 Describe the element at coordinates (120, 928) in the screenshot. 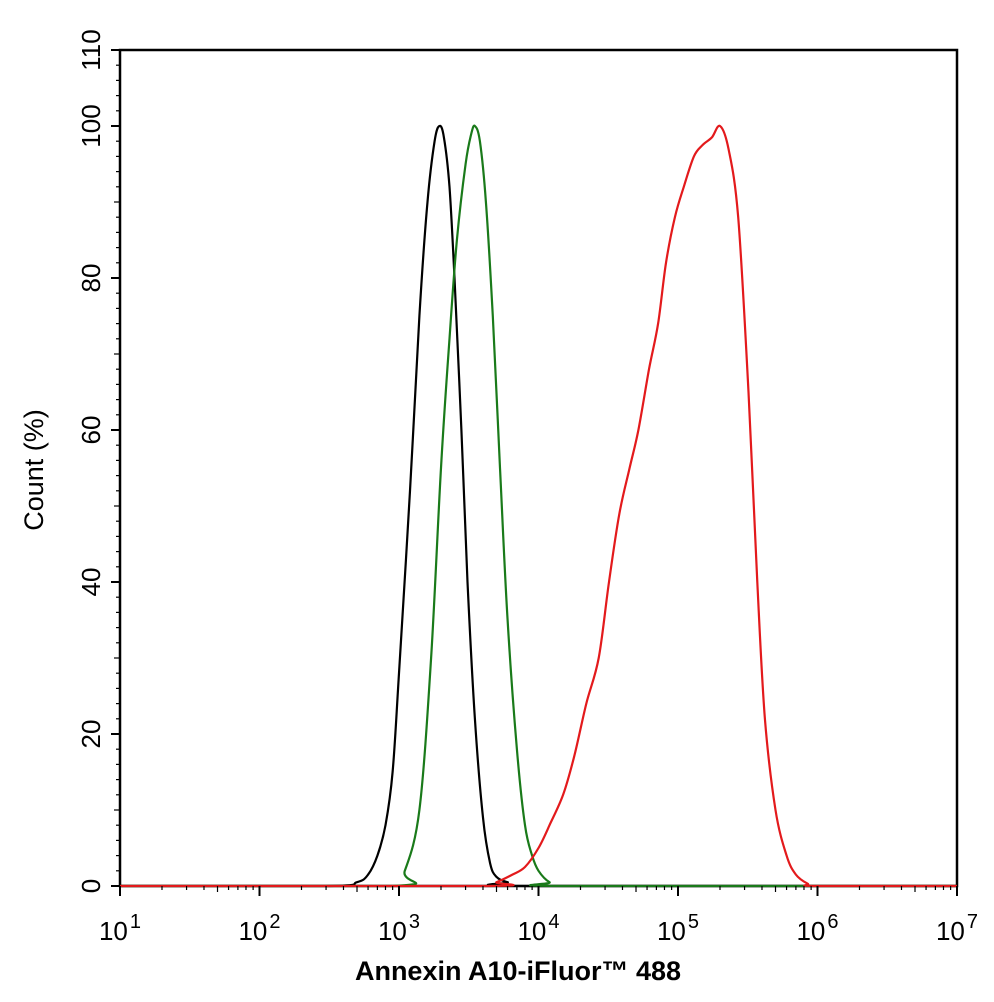

I see `x-tick-label: 10 1` at that location.